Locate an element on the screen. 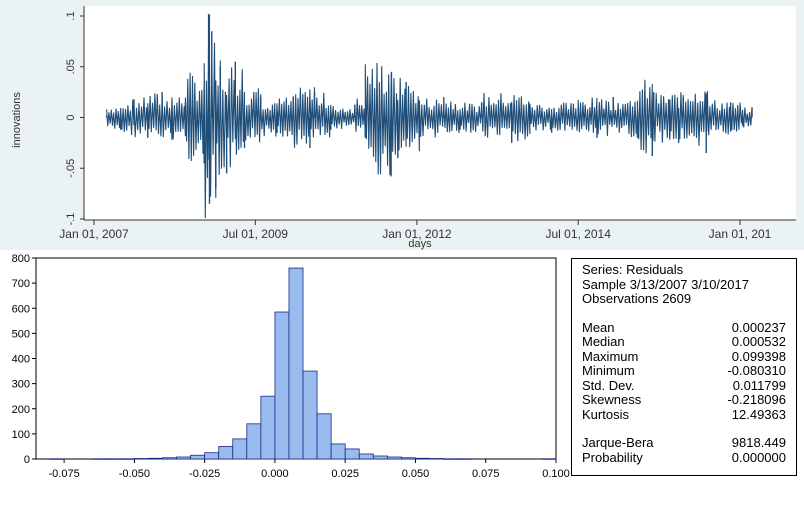  stat-value: 0.000237 is located at coordinates (758, 327).